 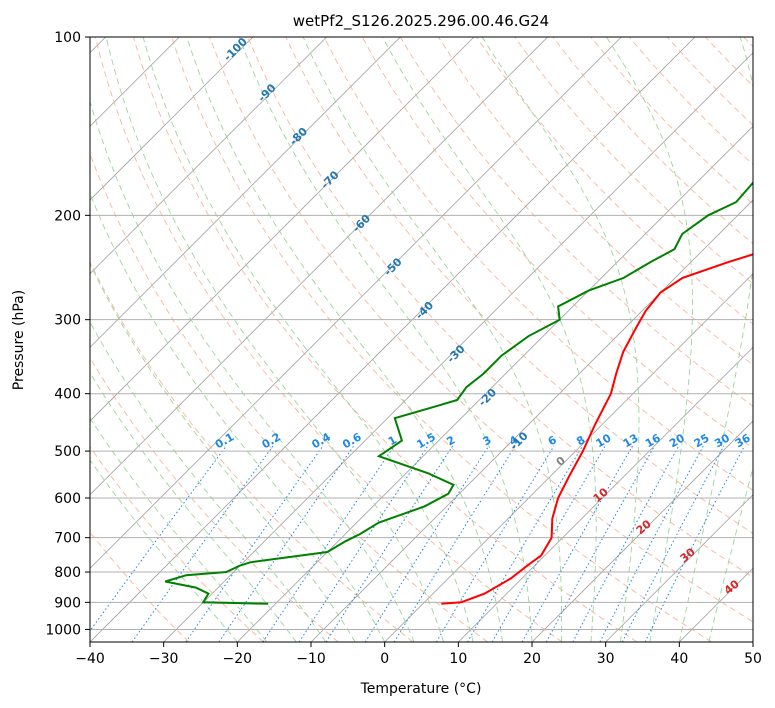 I want to click on dry-adiabat-label: -80, so click(x=298, y=136).